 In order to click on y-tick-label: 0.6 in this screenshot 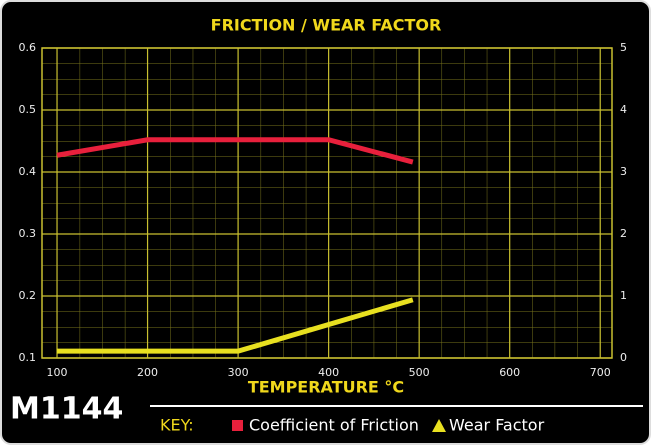, I will do `click(28, 47)`.